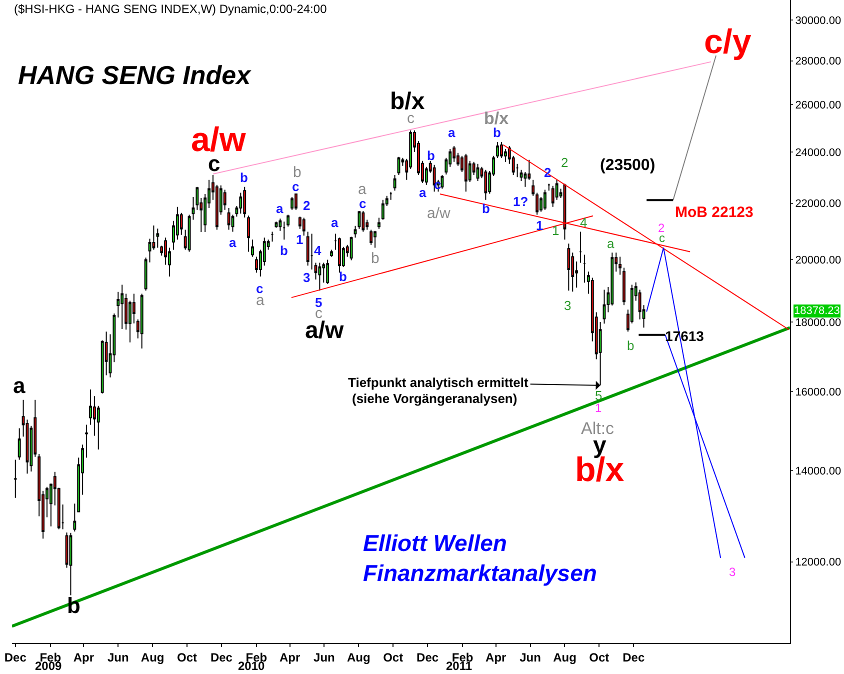 The image size is (844, 674). Describe the element at coordinates (818, 20) in the screenshot. I see `y-tick-label: 30000.00` at that location.